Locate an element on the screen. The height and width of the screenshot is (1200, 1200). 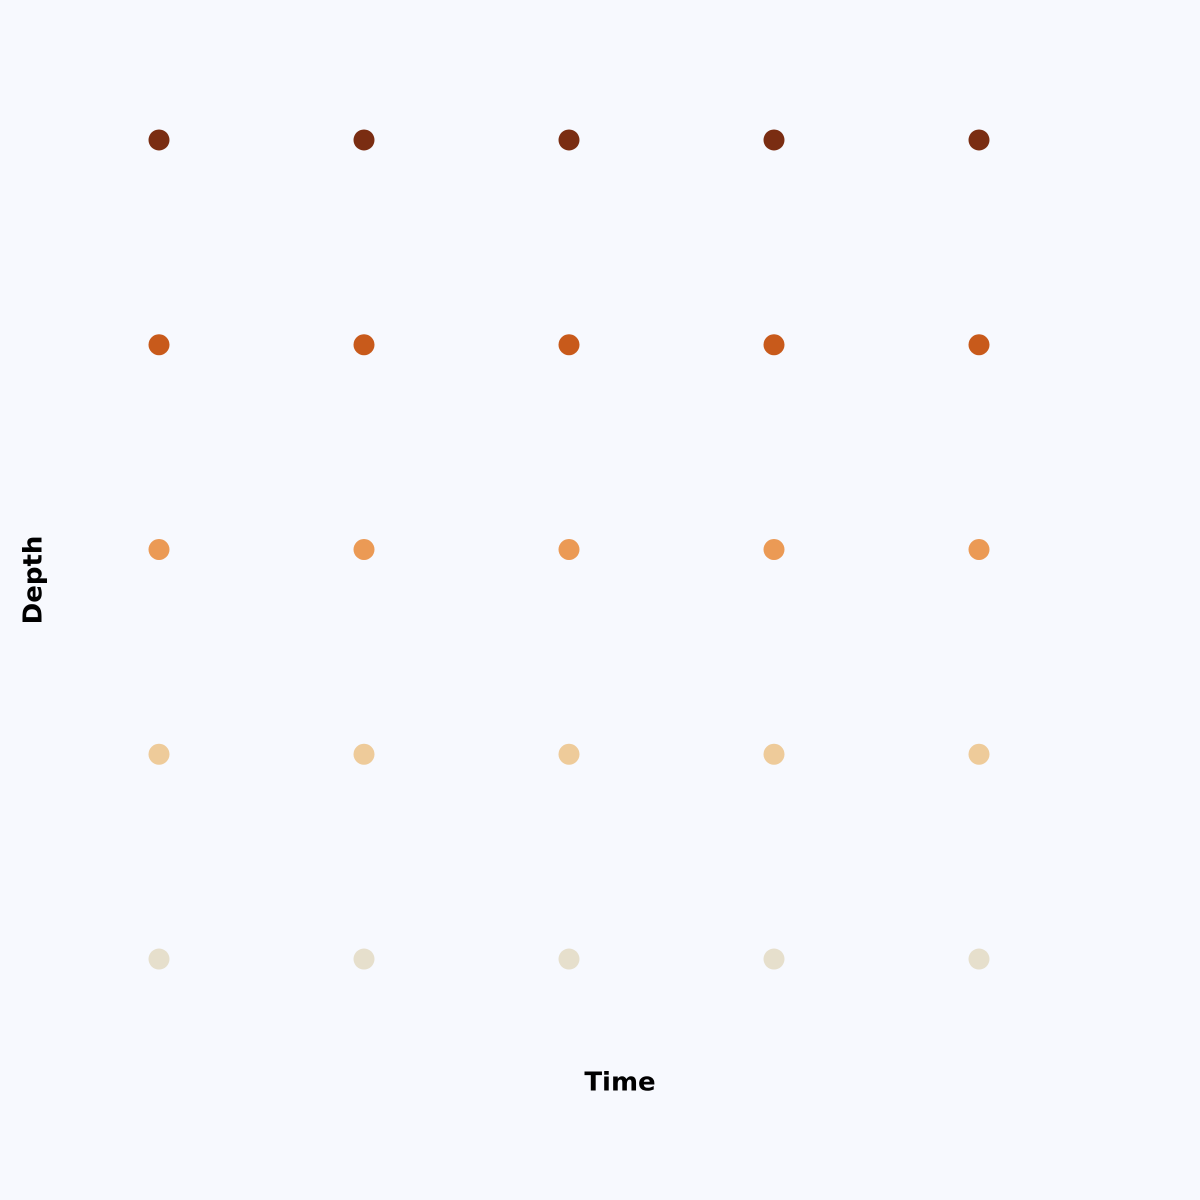
x-axis-label: Time is located at coordinates (619, 1083).